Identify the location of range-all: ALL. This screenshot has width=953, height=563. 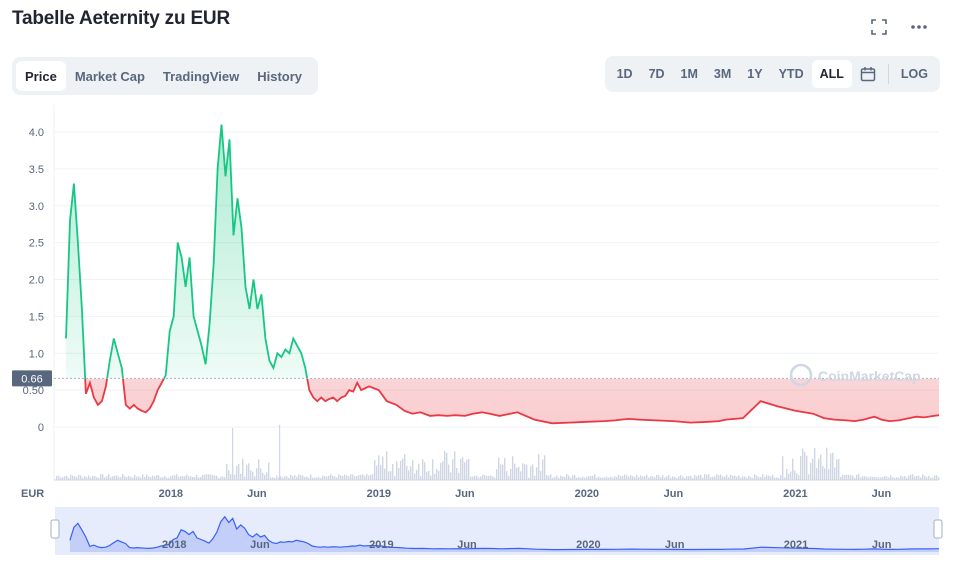
(831, 74).